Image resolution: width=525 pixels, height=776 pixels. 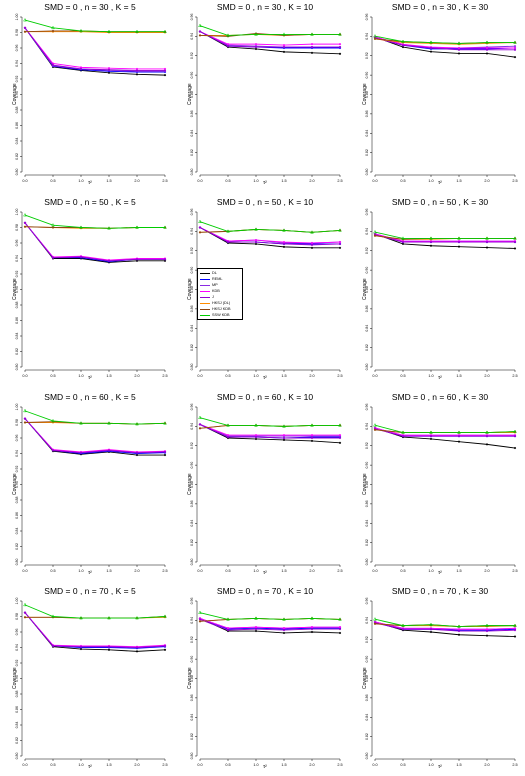 I want to click on legend-item: DL, so click(x=220, y=273).